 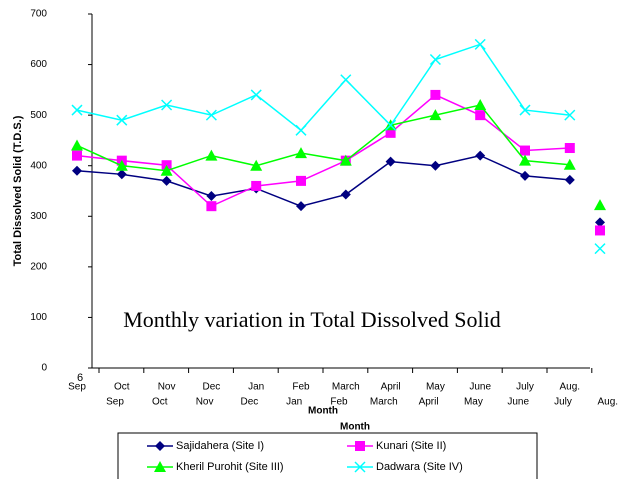 I want to click on y-axis-label: Total Dissolved Solid (T.D.S.), so click(x=18, y=190).